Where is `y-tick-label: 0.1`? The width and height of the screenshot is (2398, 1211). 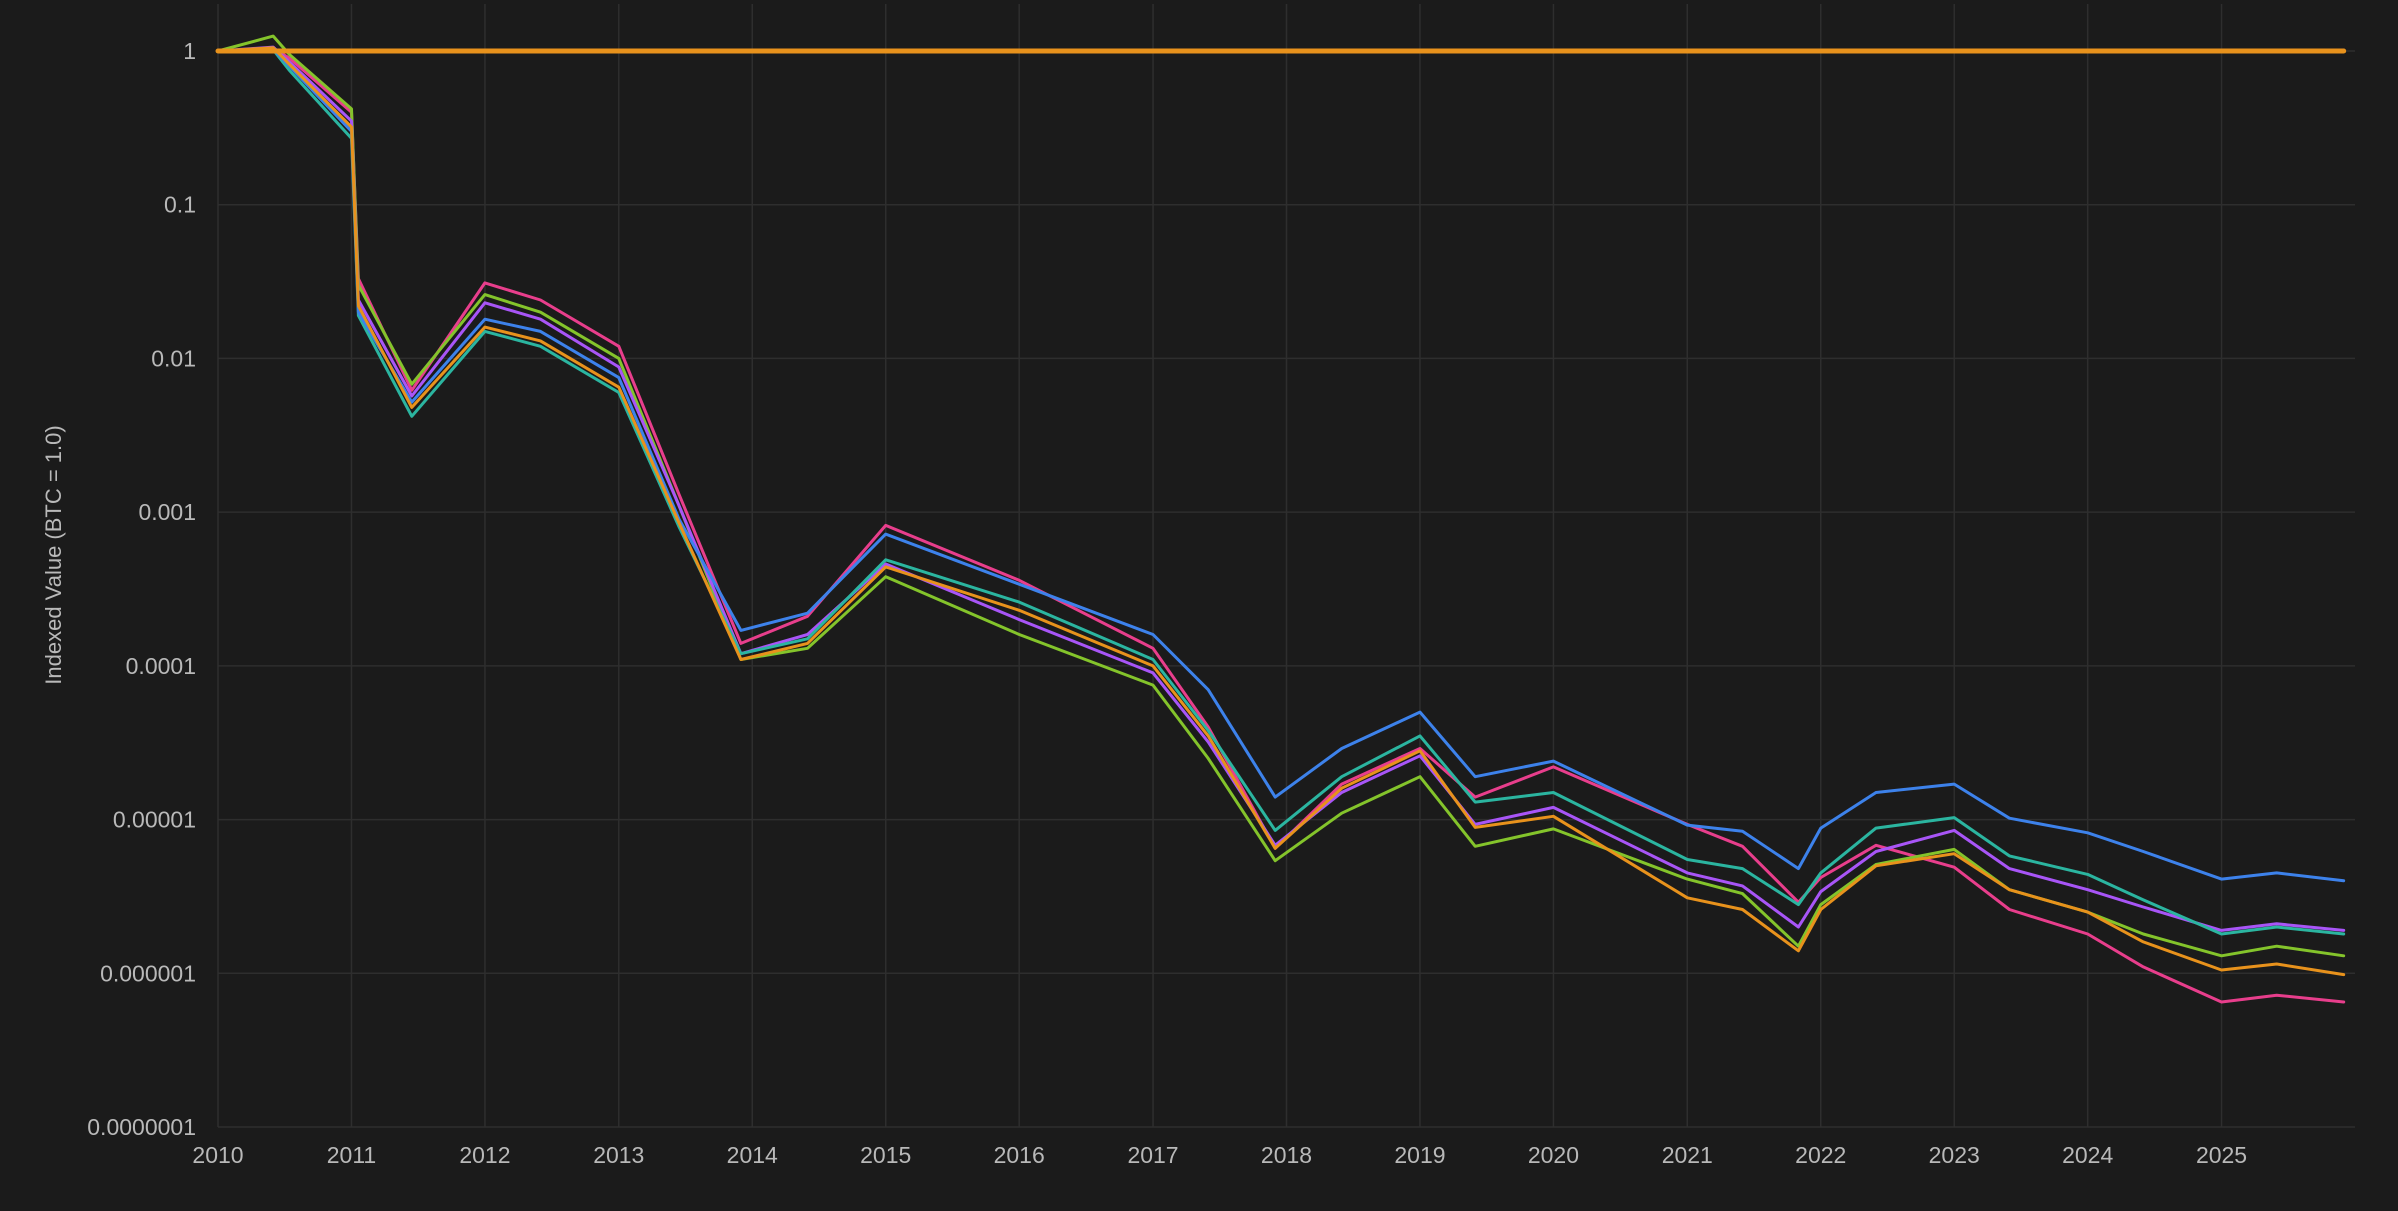
y-tick-label: 0.1 is located at coordinates (180, 205).